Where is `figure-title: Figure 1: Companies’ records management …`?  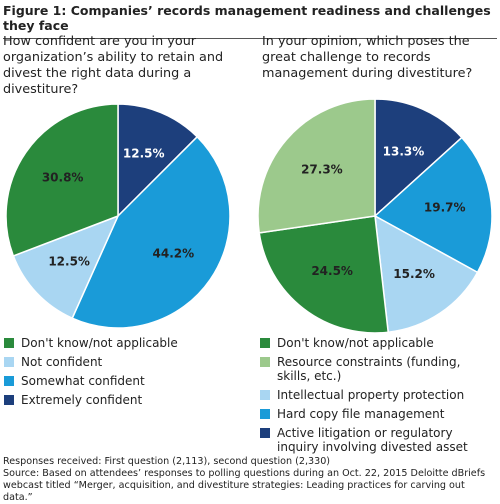 figure-title: Figure 1: Companies’ records management … is located at coordinates (250, 21).